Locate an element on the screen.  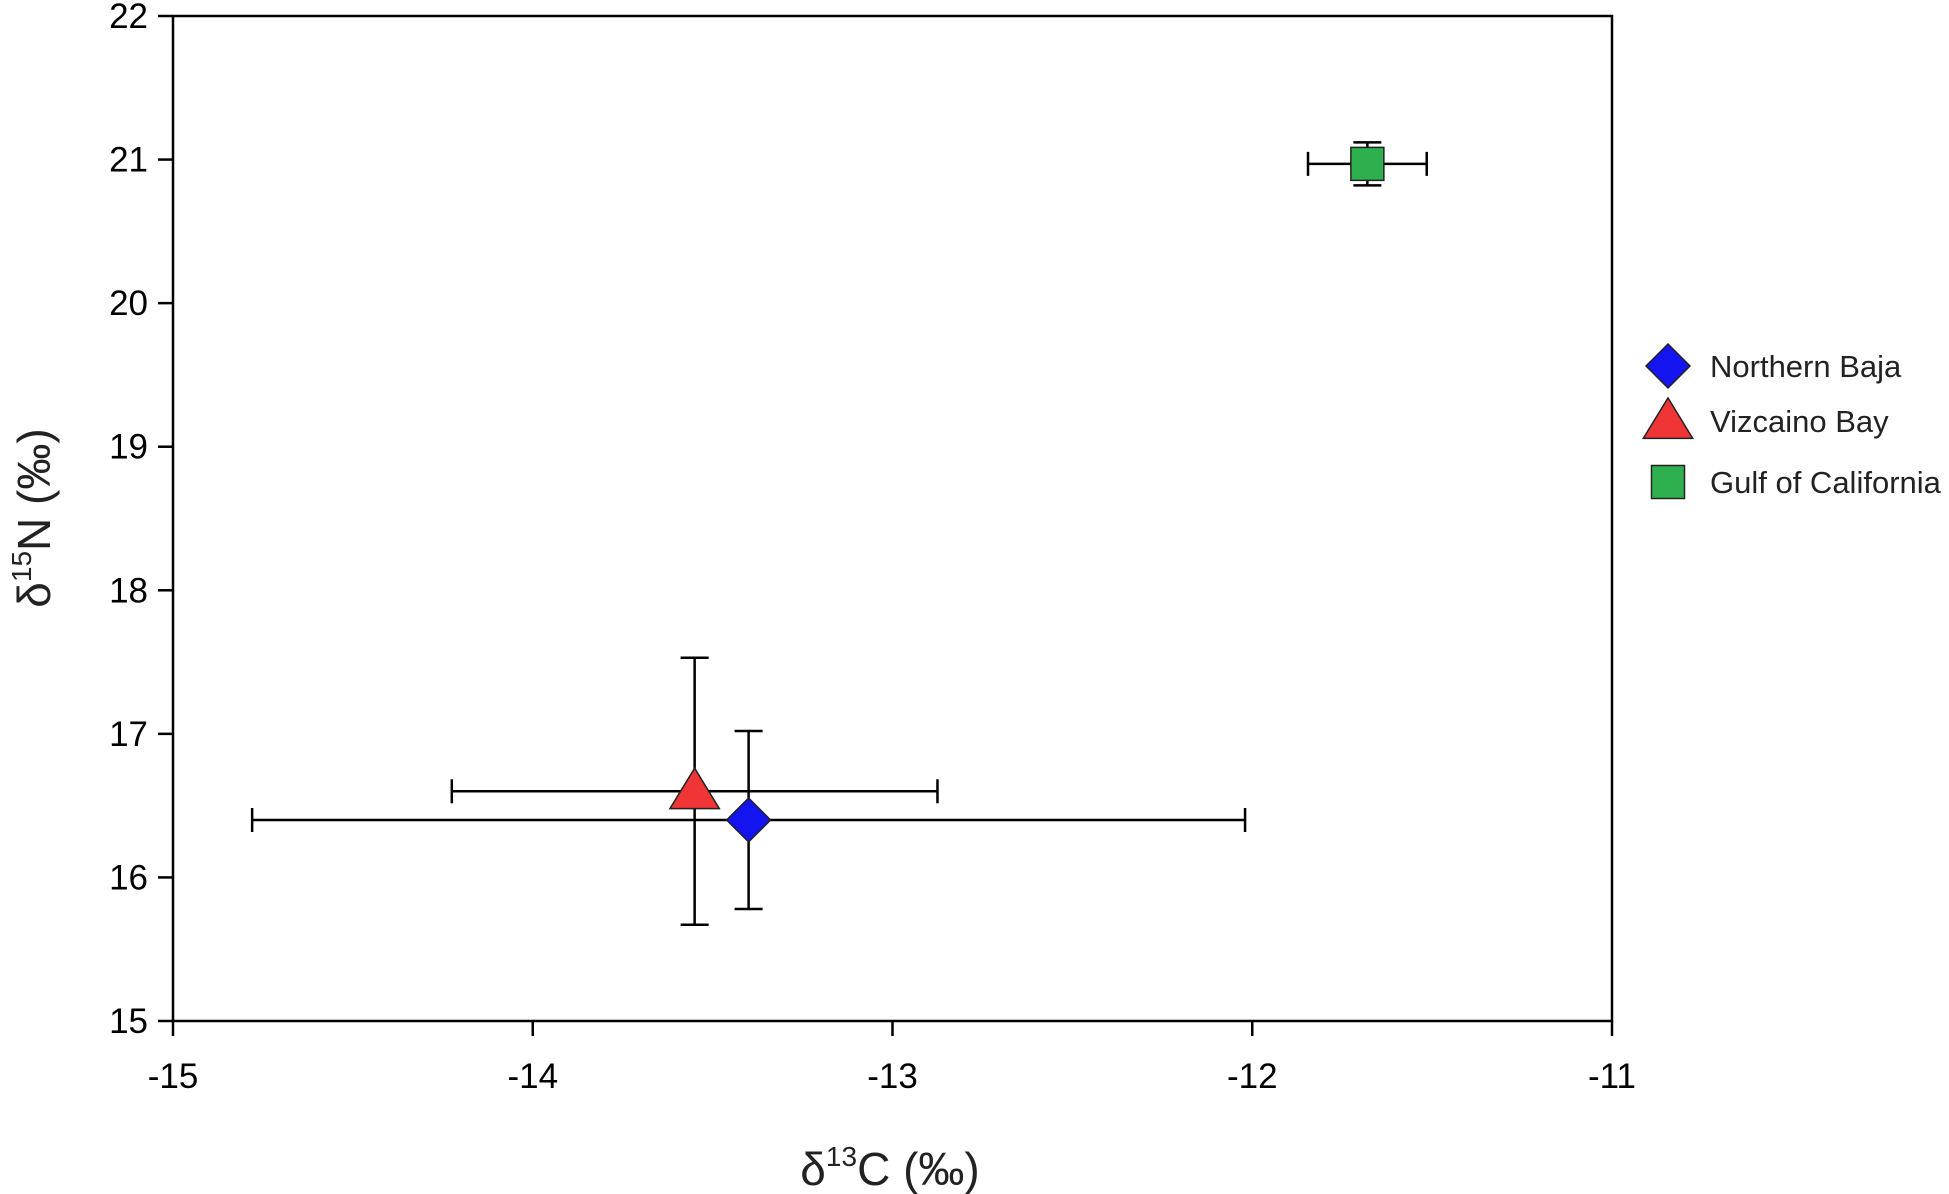
vizcaino-bay-series is located at coordinates (694, 791).